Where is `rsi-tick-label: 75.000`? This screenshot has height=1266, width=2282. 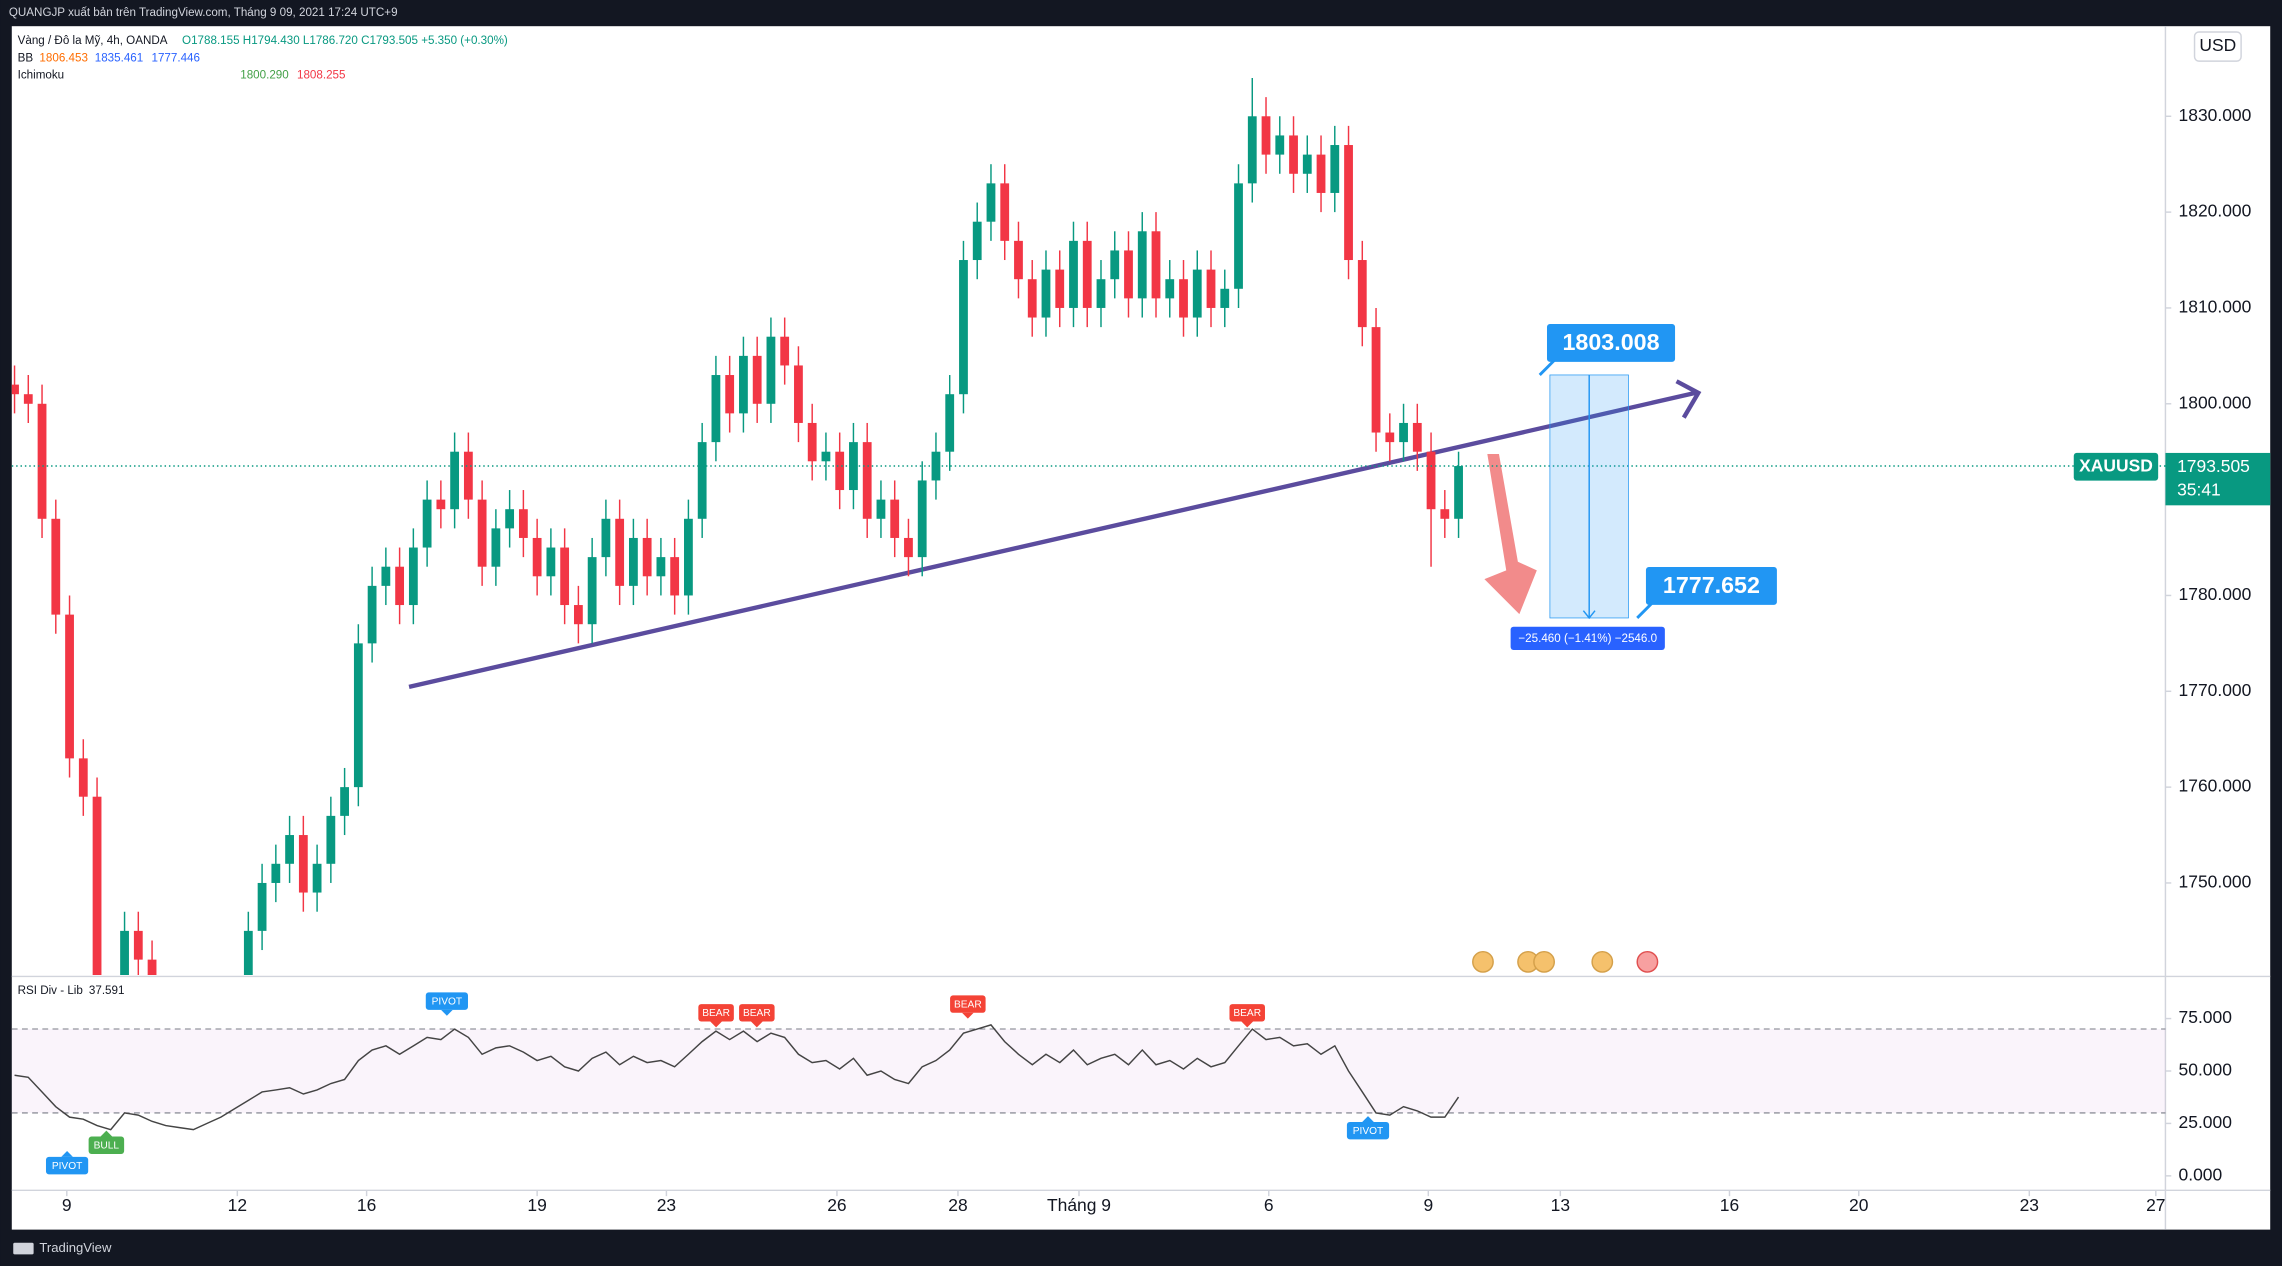
rsi-tick-label: 75.000 is located at coordinates (2206, 1017).